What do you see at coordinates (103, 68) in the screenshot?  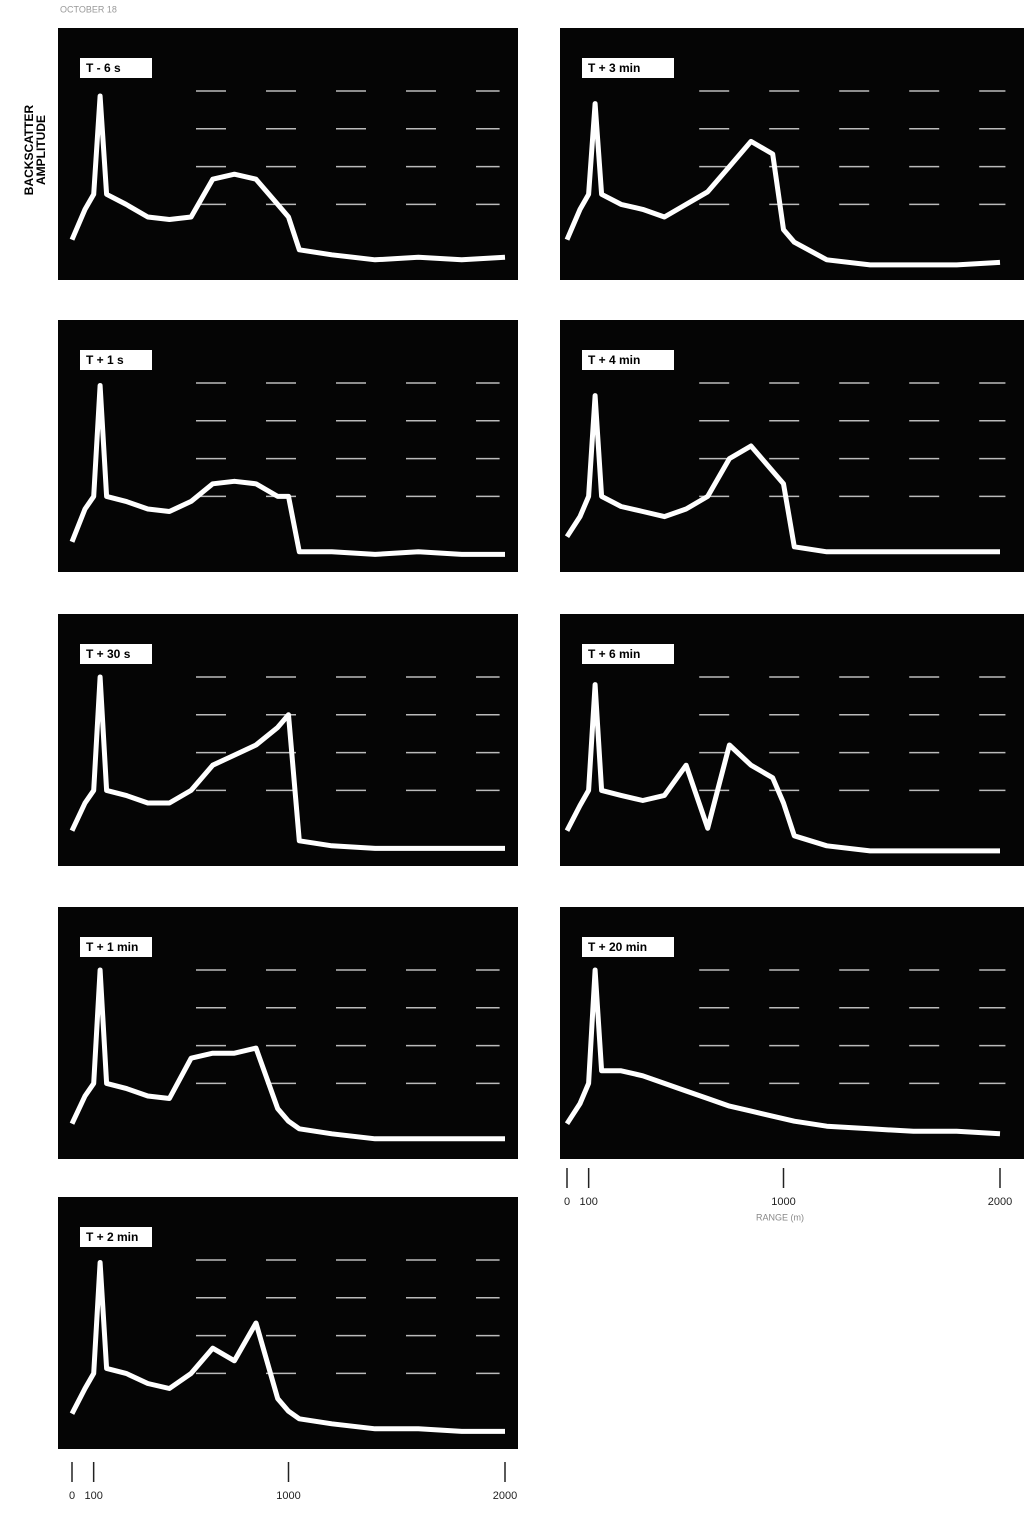 I see `panel-label: T - 6 s` at bounding box center [103, 68].